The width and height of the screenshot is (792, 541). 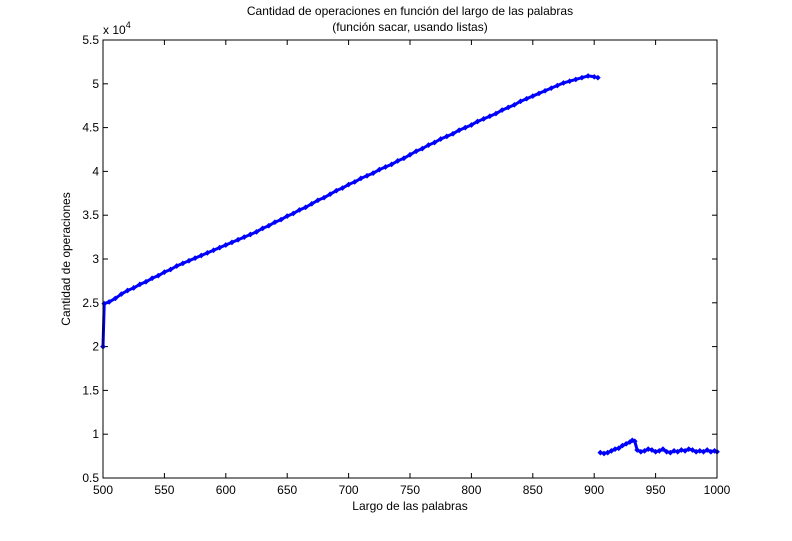 What do you see at coordinates (656, 490) in the screenshot?
I see `x-tick-label: 950` at bounding box center [656, 490].